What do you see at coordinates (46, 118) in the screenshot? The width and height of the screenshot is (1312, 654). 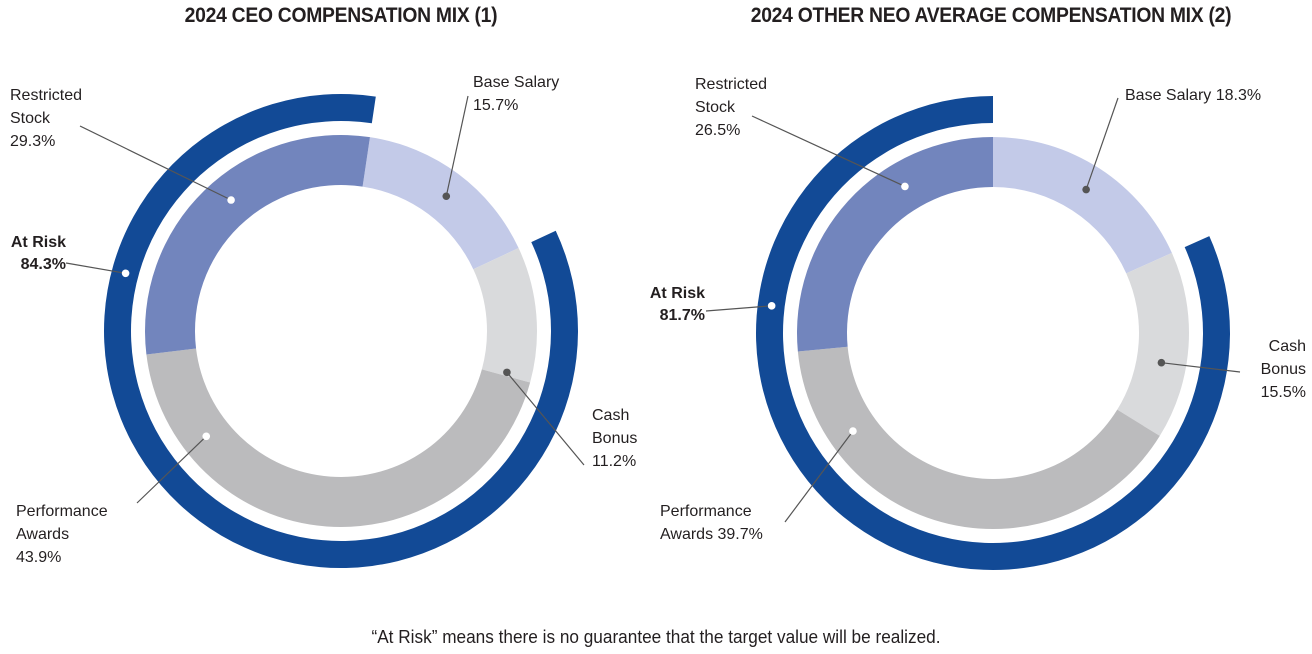 I see `data-label-restricted-stock: Restricted Stock 29.3%` at bounding box center [46, 118].